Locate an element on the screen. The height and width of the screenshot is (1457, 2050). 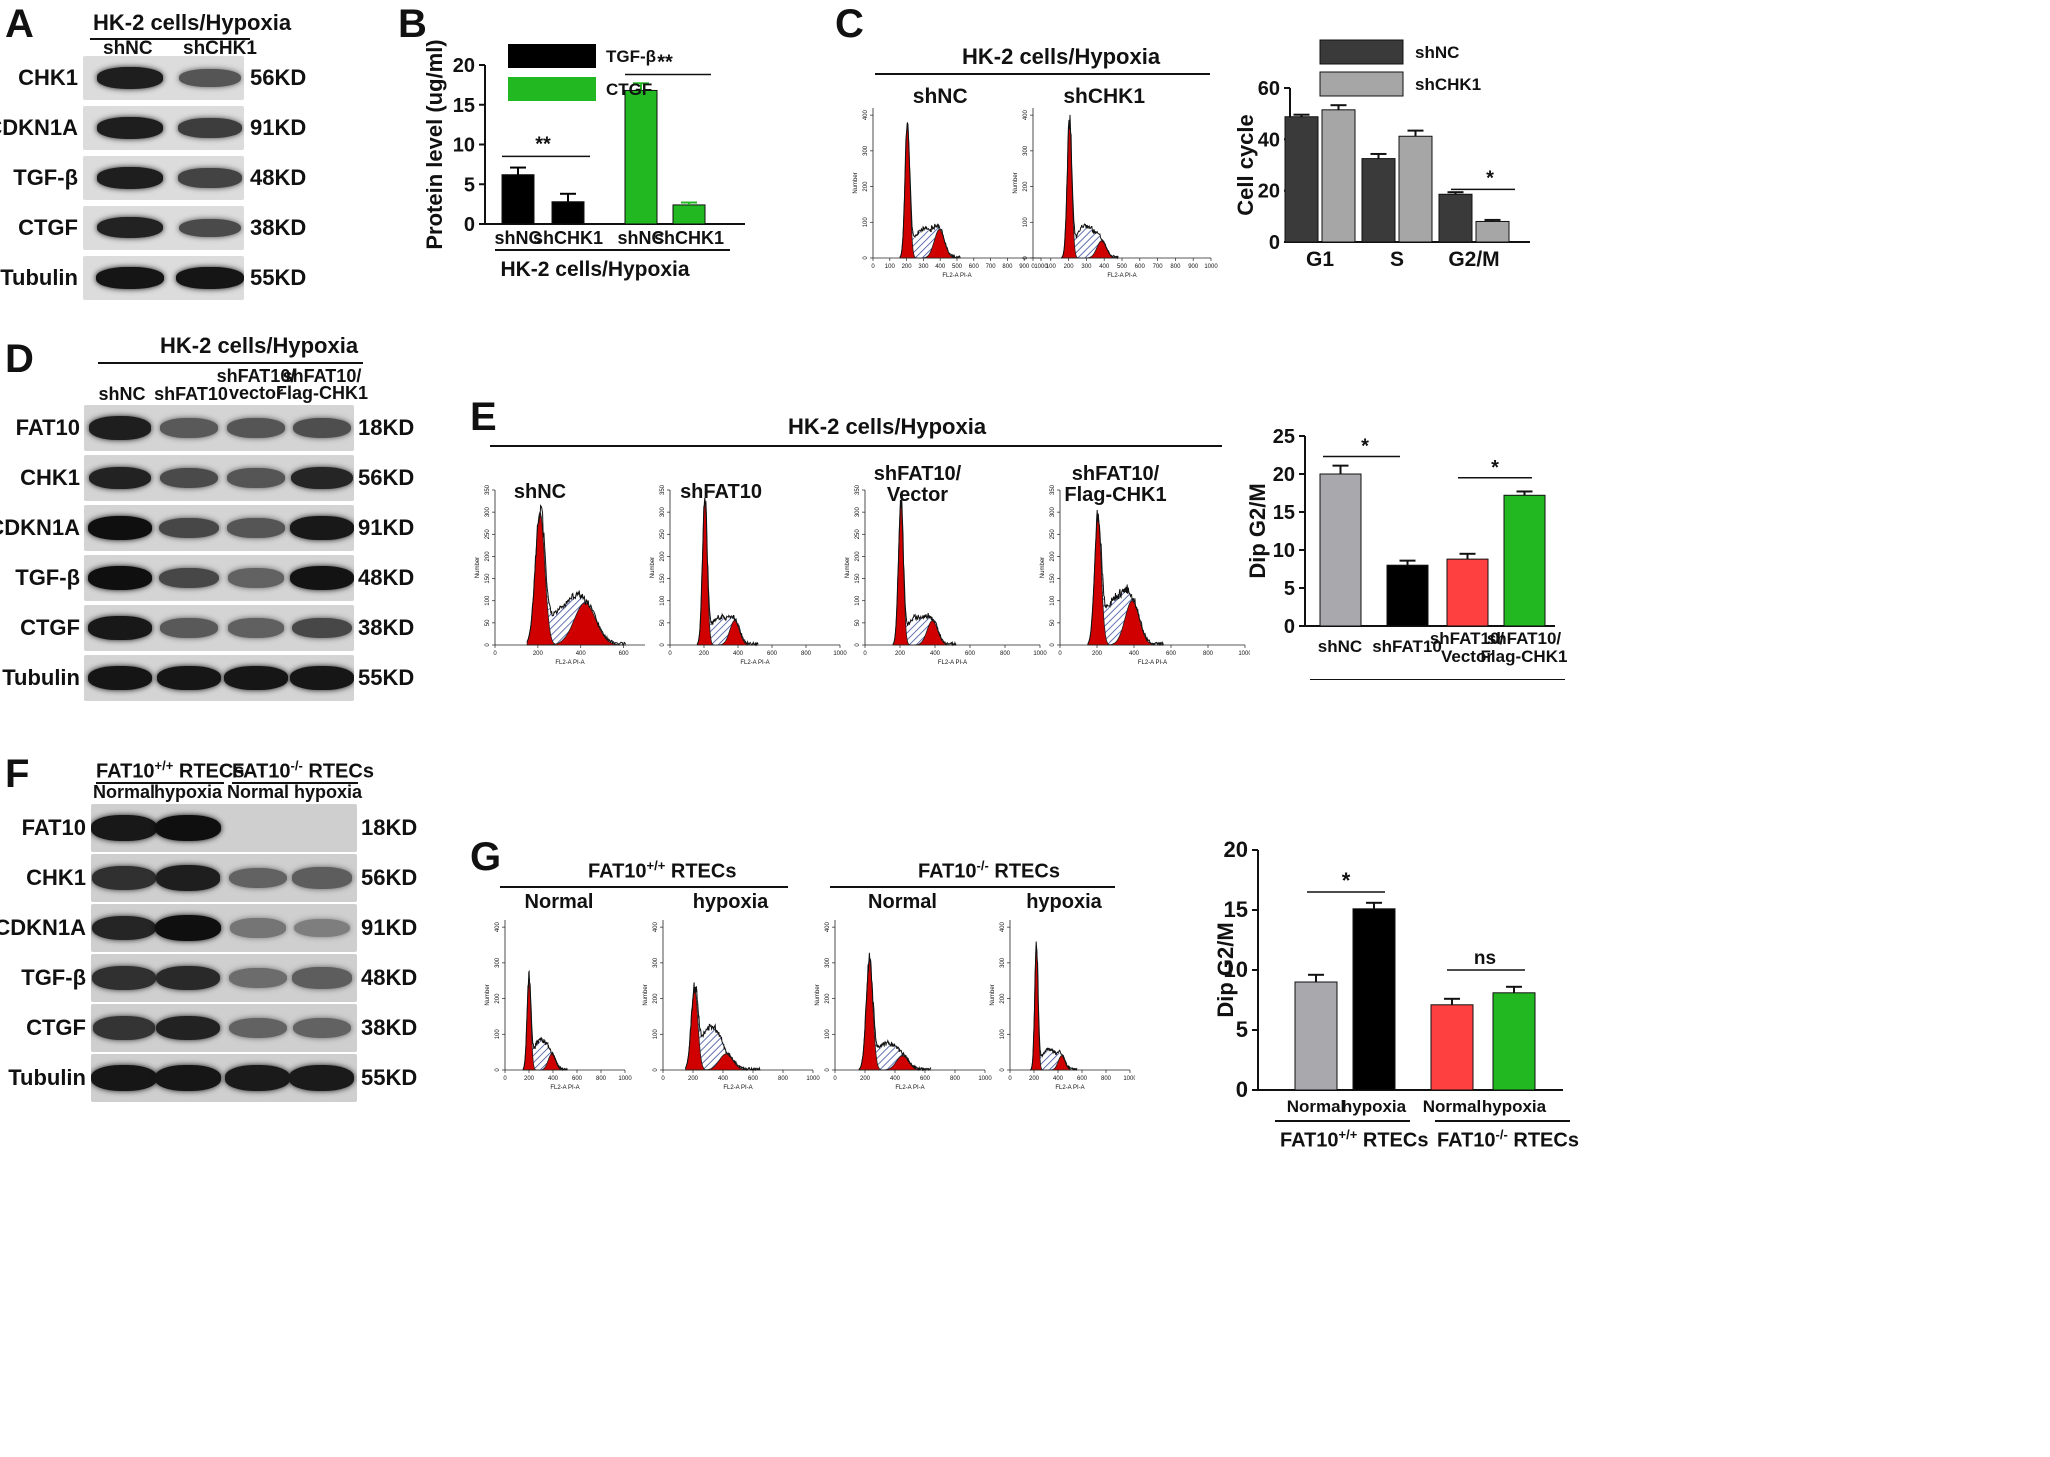
hist-x-tick-label: 700 is located at coordinates (1158, 267).